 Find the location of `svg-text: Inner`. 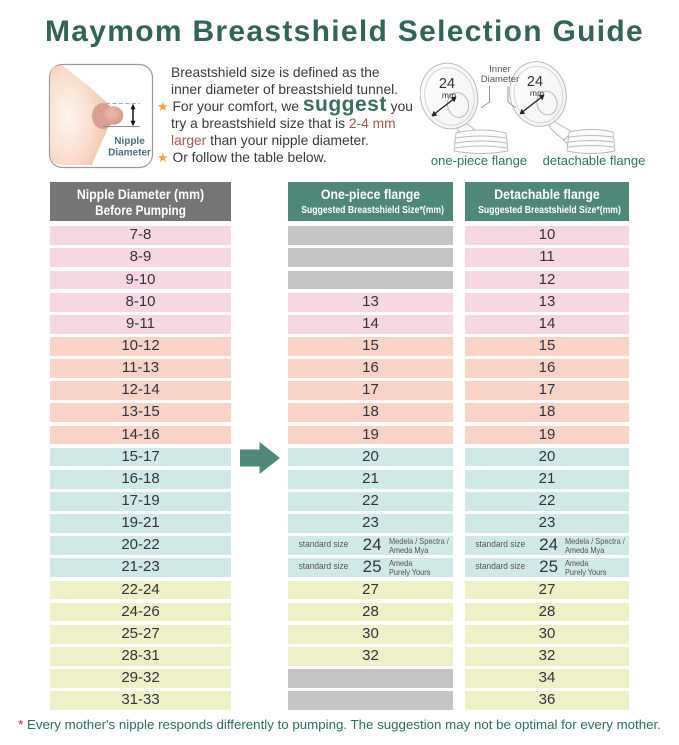

svg-text: Inner is located at coordinates (500, 69).